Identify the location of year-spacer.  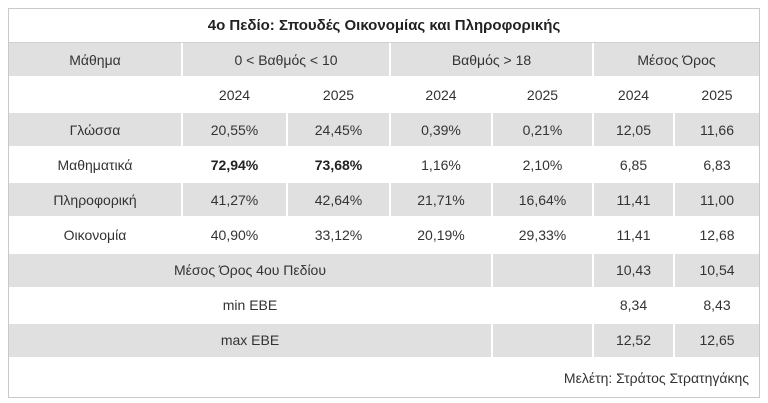
(96, 96).